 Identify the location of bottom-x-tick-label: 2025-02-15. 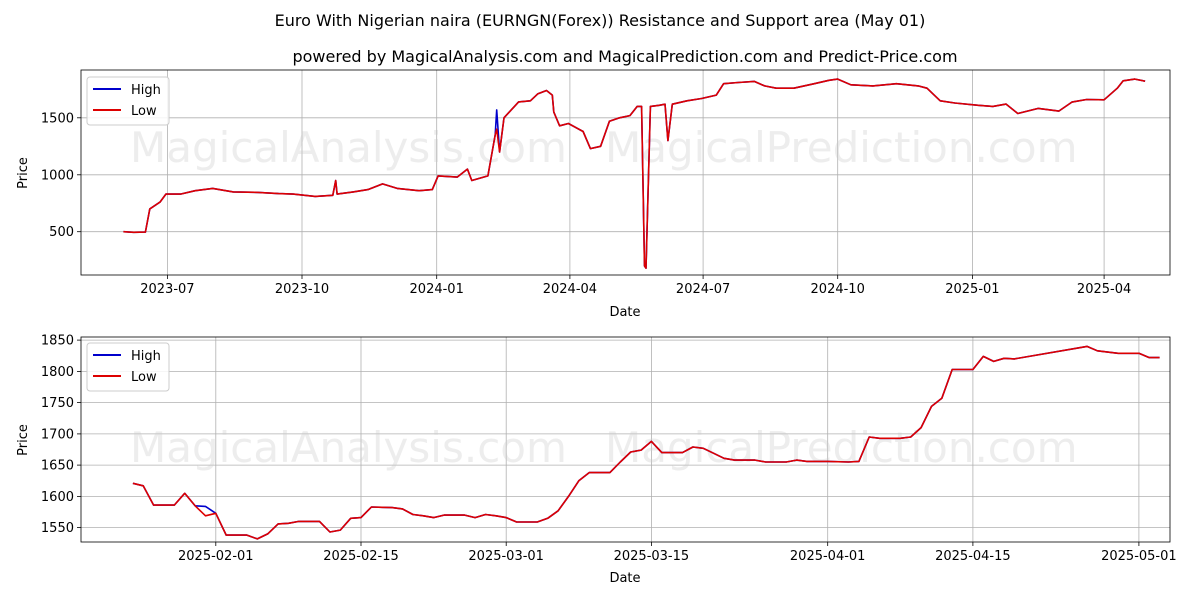
(361, 556).